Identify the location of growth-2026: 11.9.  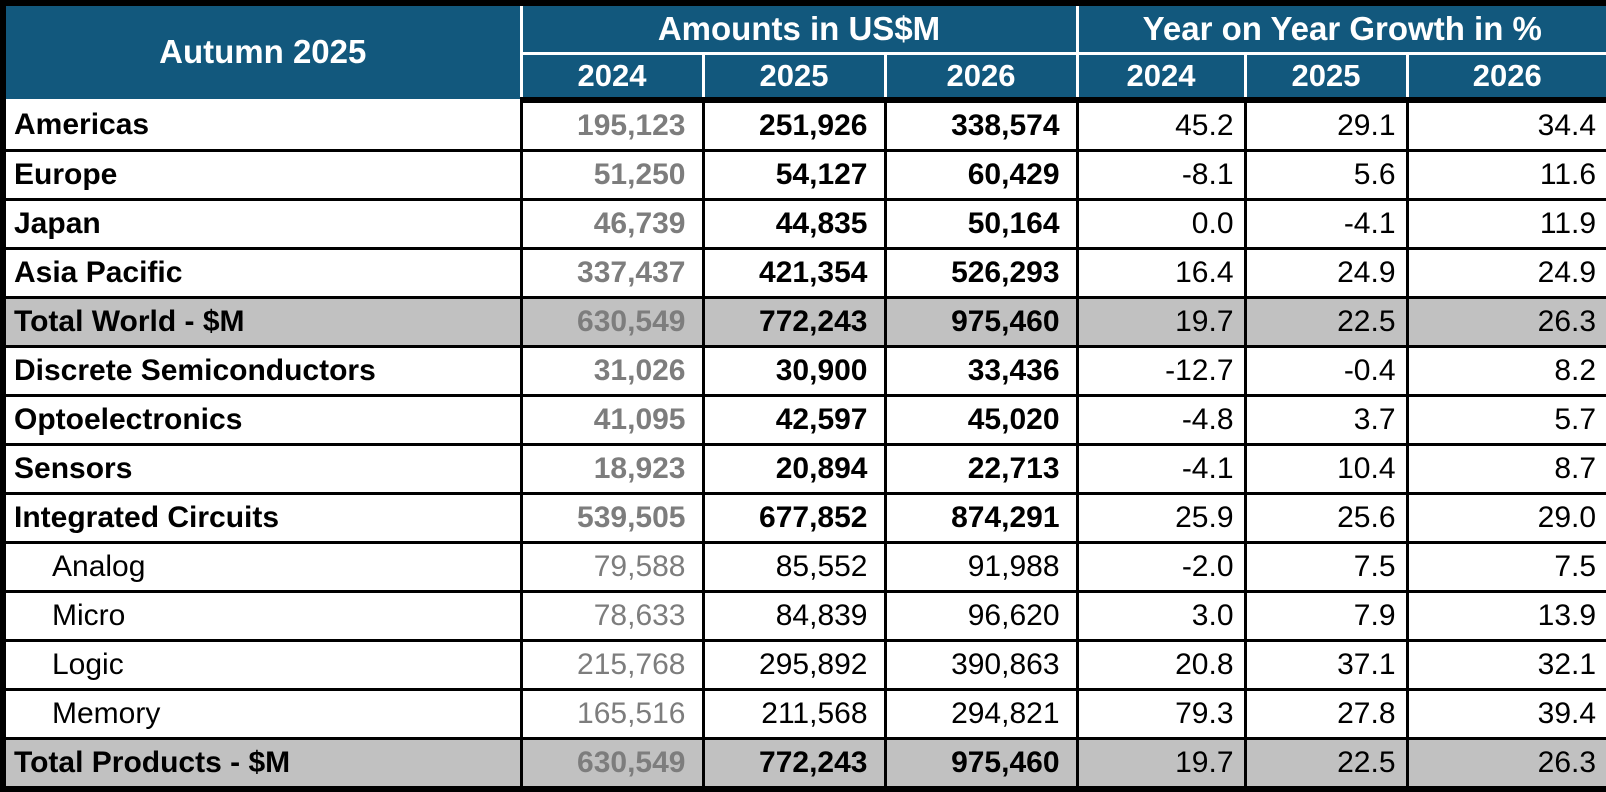
(1505, 224).